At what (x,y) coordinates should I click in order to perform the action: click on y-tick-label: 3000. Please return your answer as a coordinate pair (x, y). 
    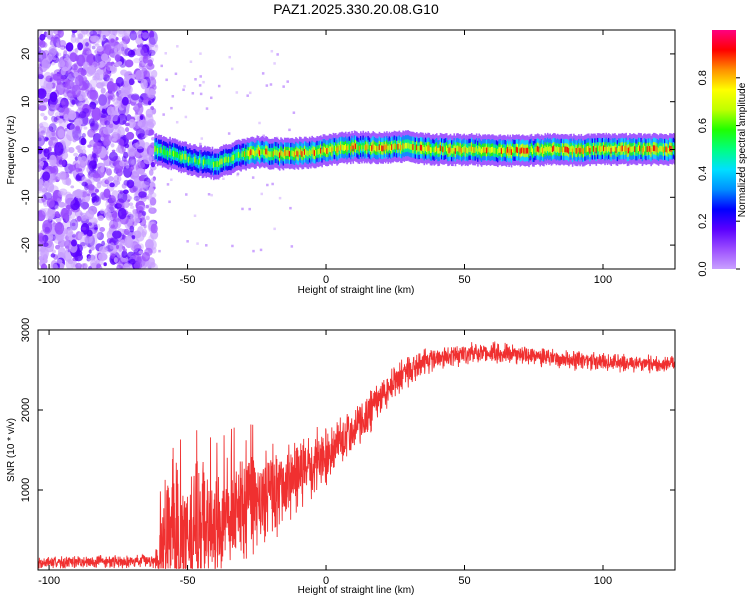
    Looking at the image, I should click on (26, 330).